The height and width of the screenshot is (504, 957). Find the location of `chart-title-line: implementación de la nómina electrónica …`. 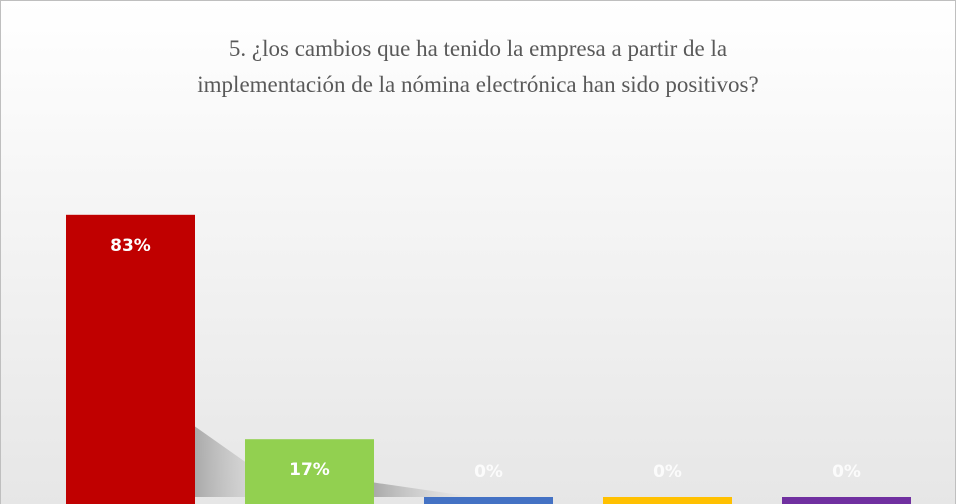

chart-title-line: implementación de la nómina electrónica … is located at coordinates (477, 84).